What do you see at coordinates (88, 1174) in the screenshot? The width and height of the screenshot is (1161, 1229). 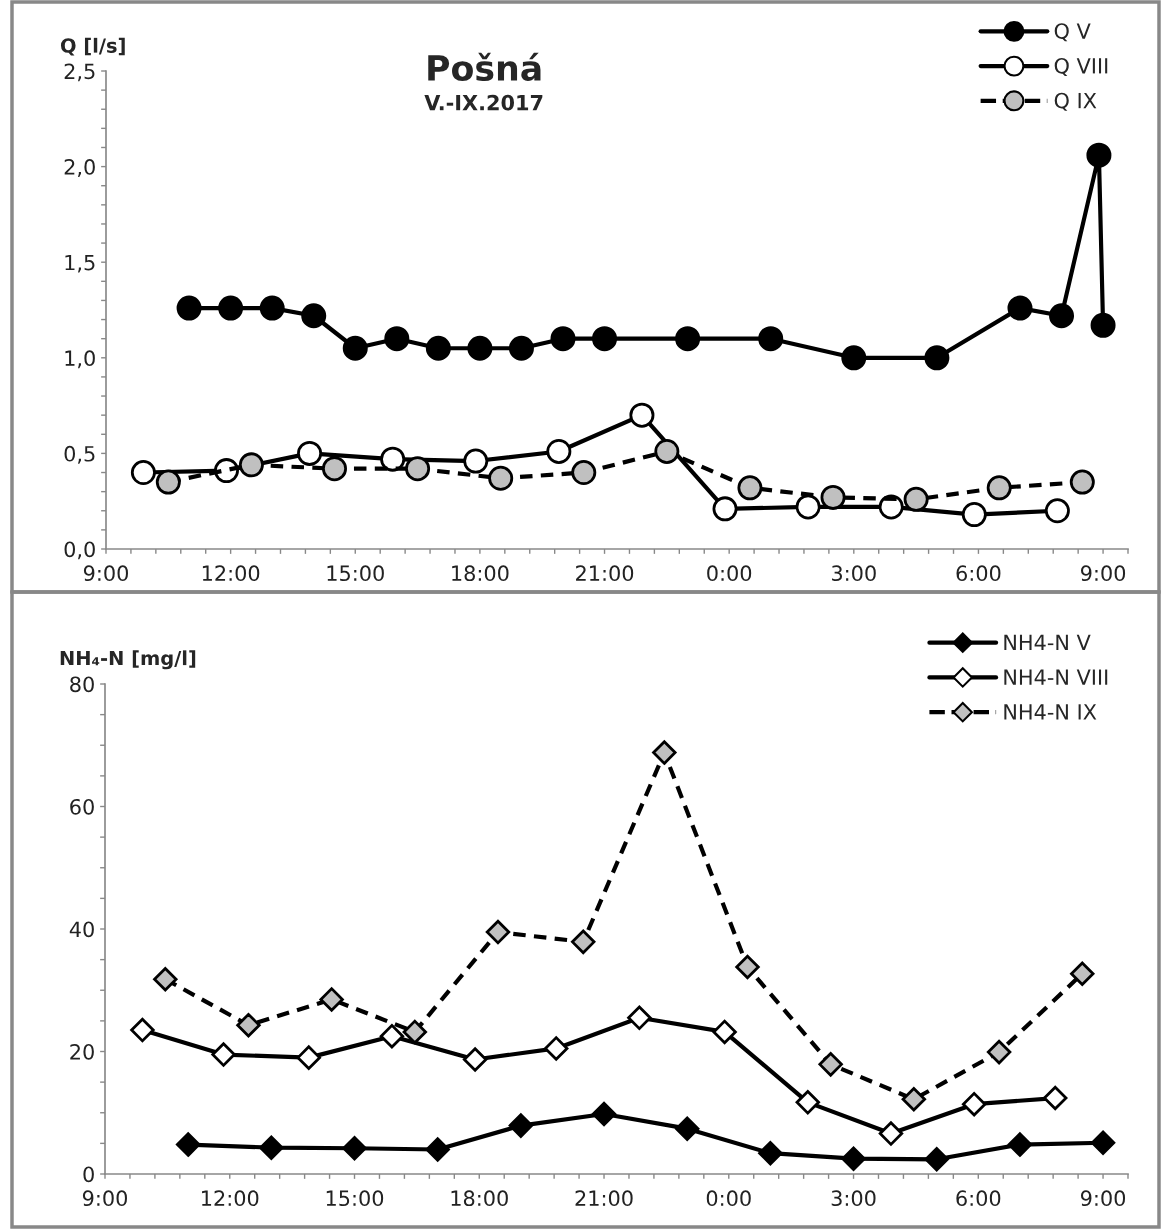 I see `y-tick-label: 0` at bounding box center [88, 1174].